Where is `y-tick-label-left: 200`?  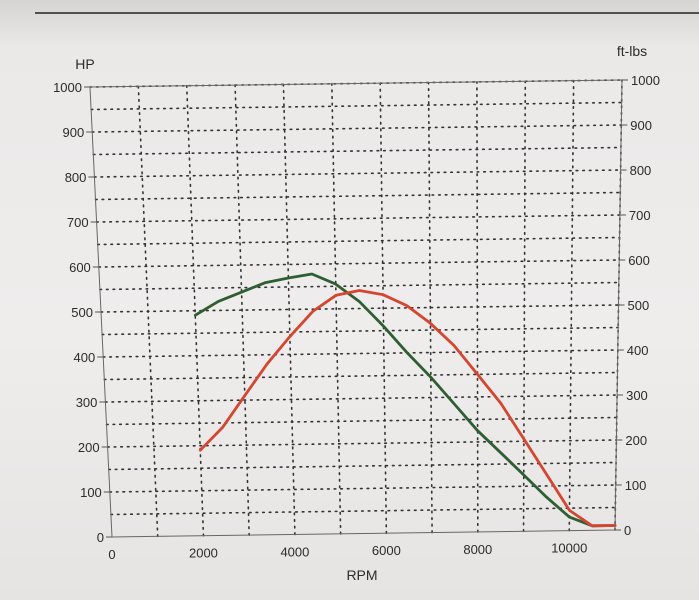
y-tick-label-left: 200 is located at coordinates (89, 447).